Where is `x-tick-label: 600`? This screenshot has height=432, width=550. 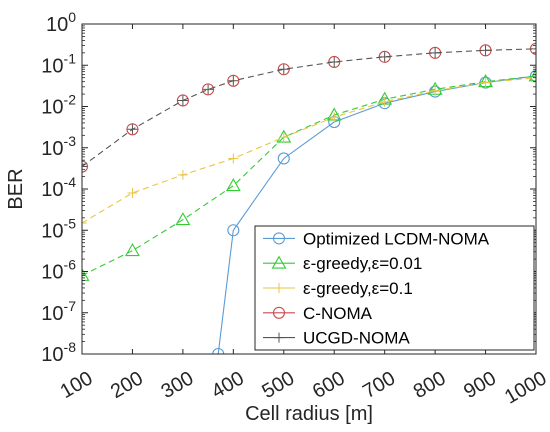
x-tick-label: 600 is located at coordinates (329, 385).